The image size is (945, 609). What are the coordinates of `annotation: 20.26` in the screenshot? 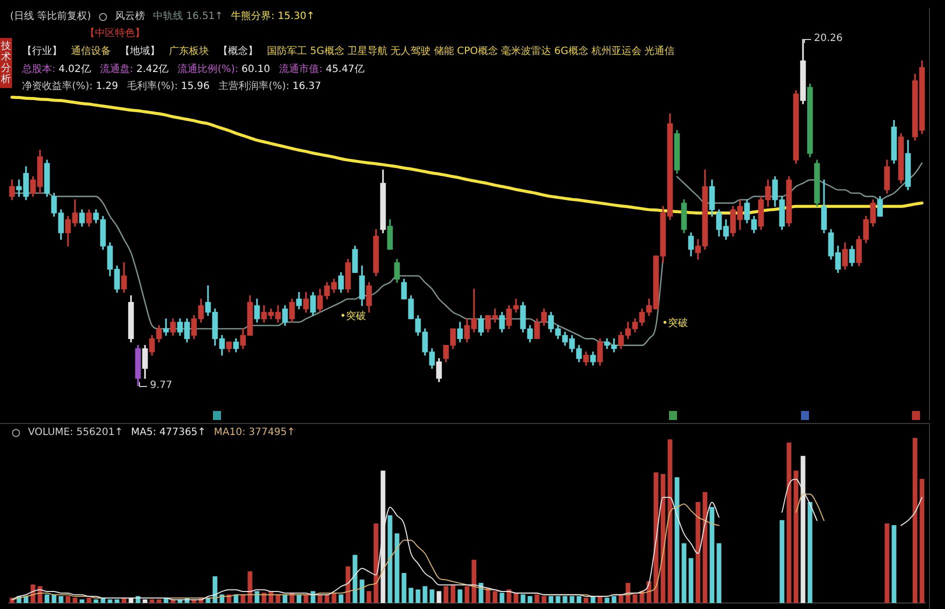 It's located at (828, 39).